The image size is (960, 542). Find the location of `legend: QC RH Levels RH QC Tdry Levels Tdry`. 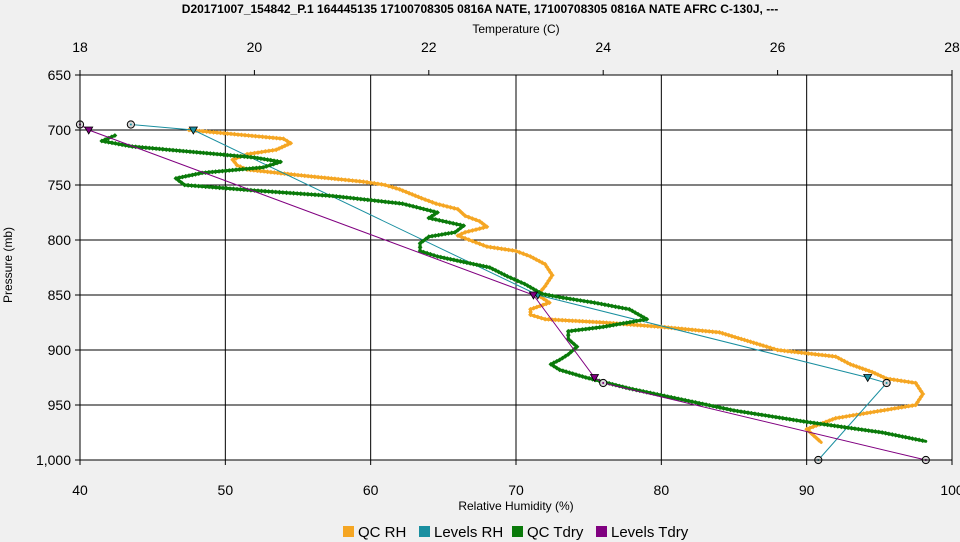

legend: QC RH Levels RH QC Tdry Levels Tdry is located at coordinates (516, 532).